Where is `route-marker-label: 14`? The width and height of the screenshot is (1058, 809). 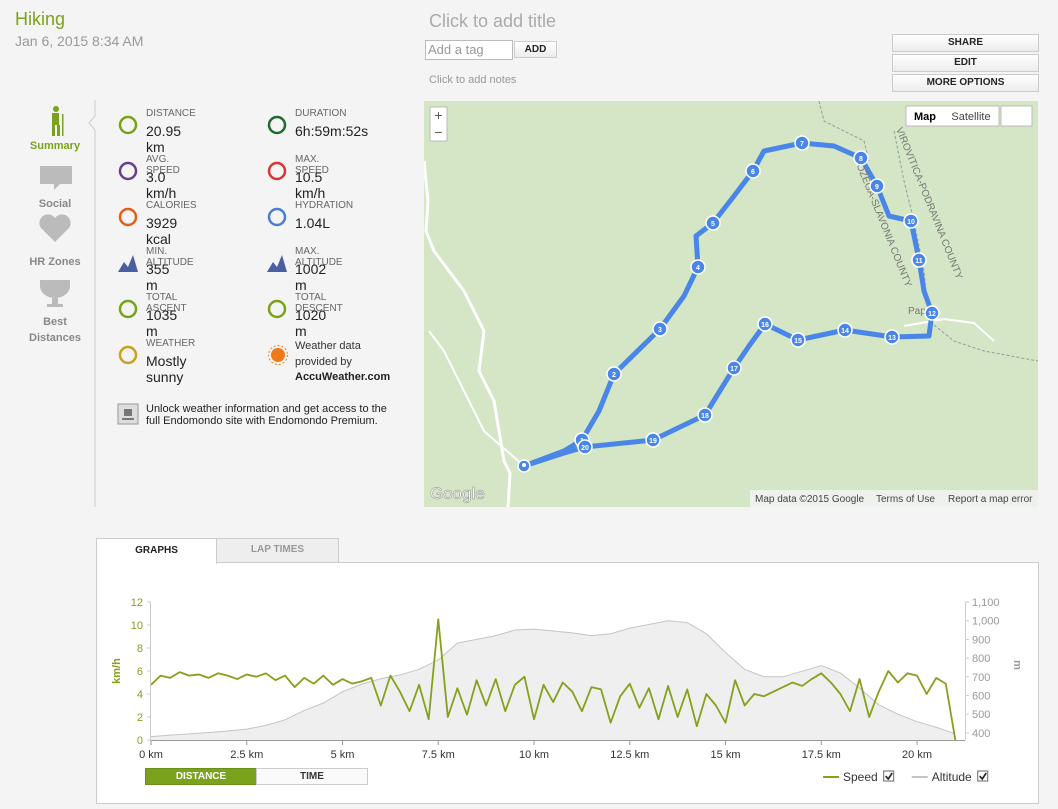
route-marker-label: 14 is located at coordinates (845, 331).